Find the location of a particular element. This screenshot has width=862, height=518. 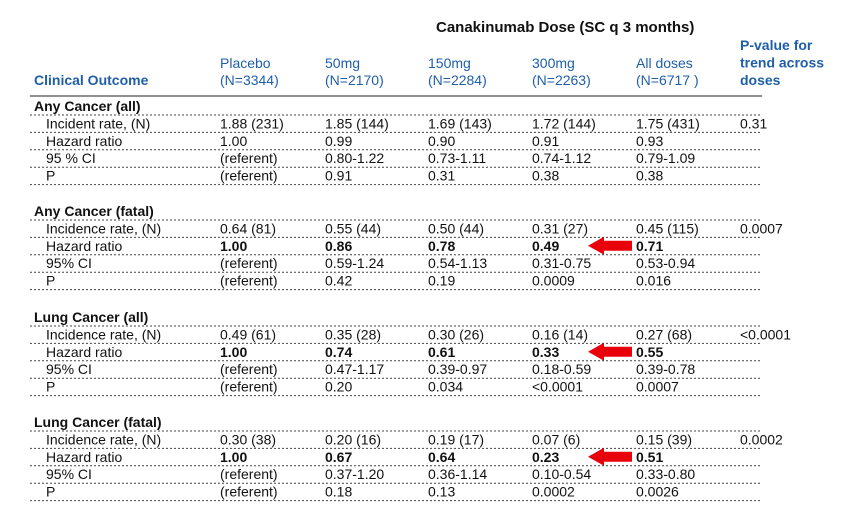

cell: 0.0002 is located at coordinates (553, 492).